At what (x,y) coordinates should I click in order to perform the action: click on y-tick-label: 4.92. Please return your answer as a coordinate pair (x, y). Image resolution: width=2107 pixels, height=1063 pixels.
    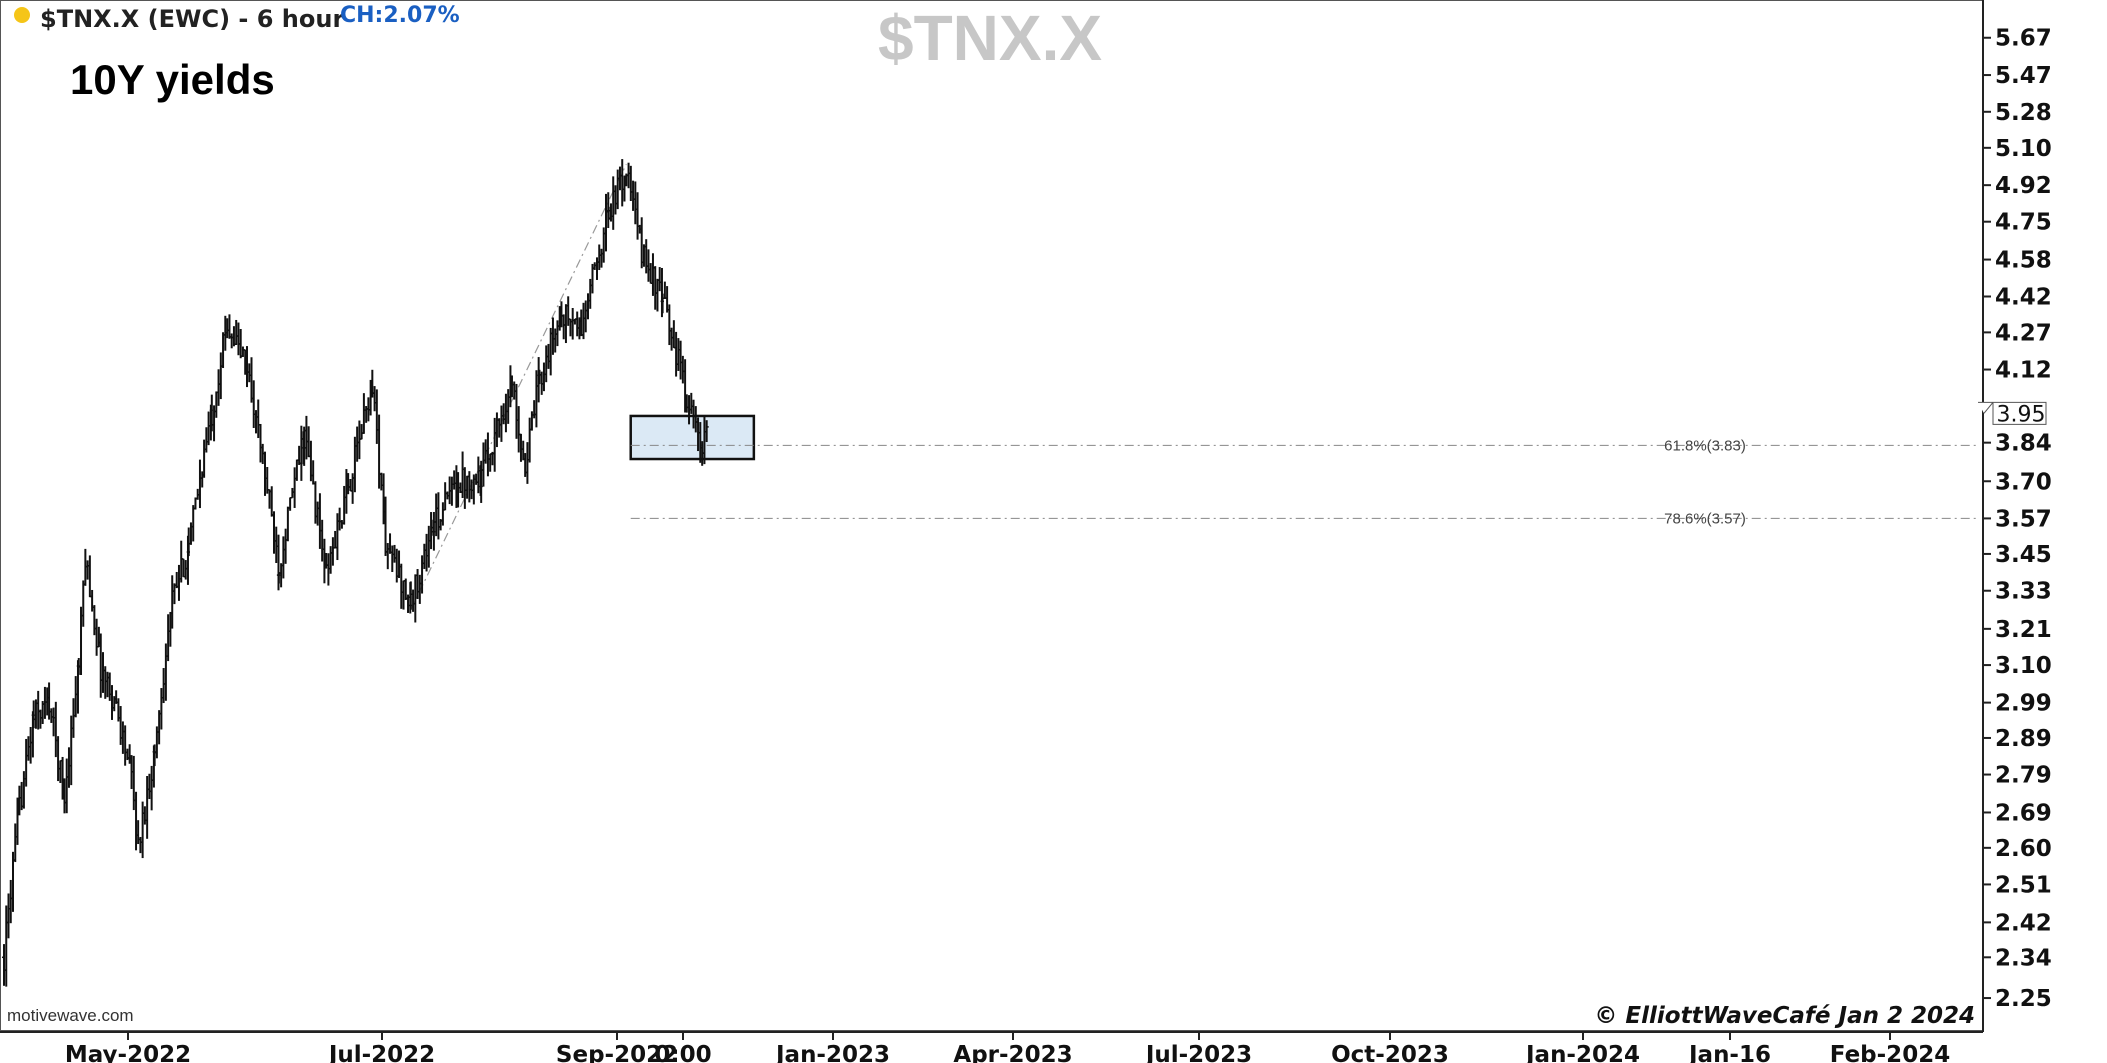
    Looking at the image, I should click on (2023, 186).